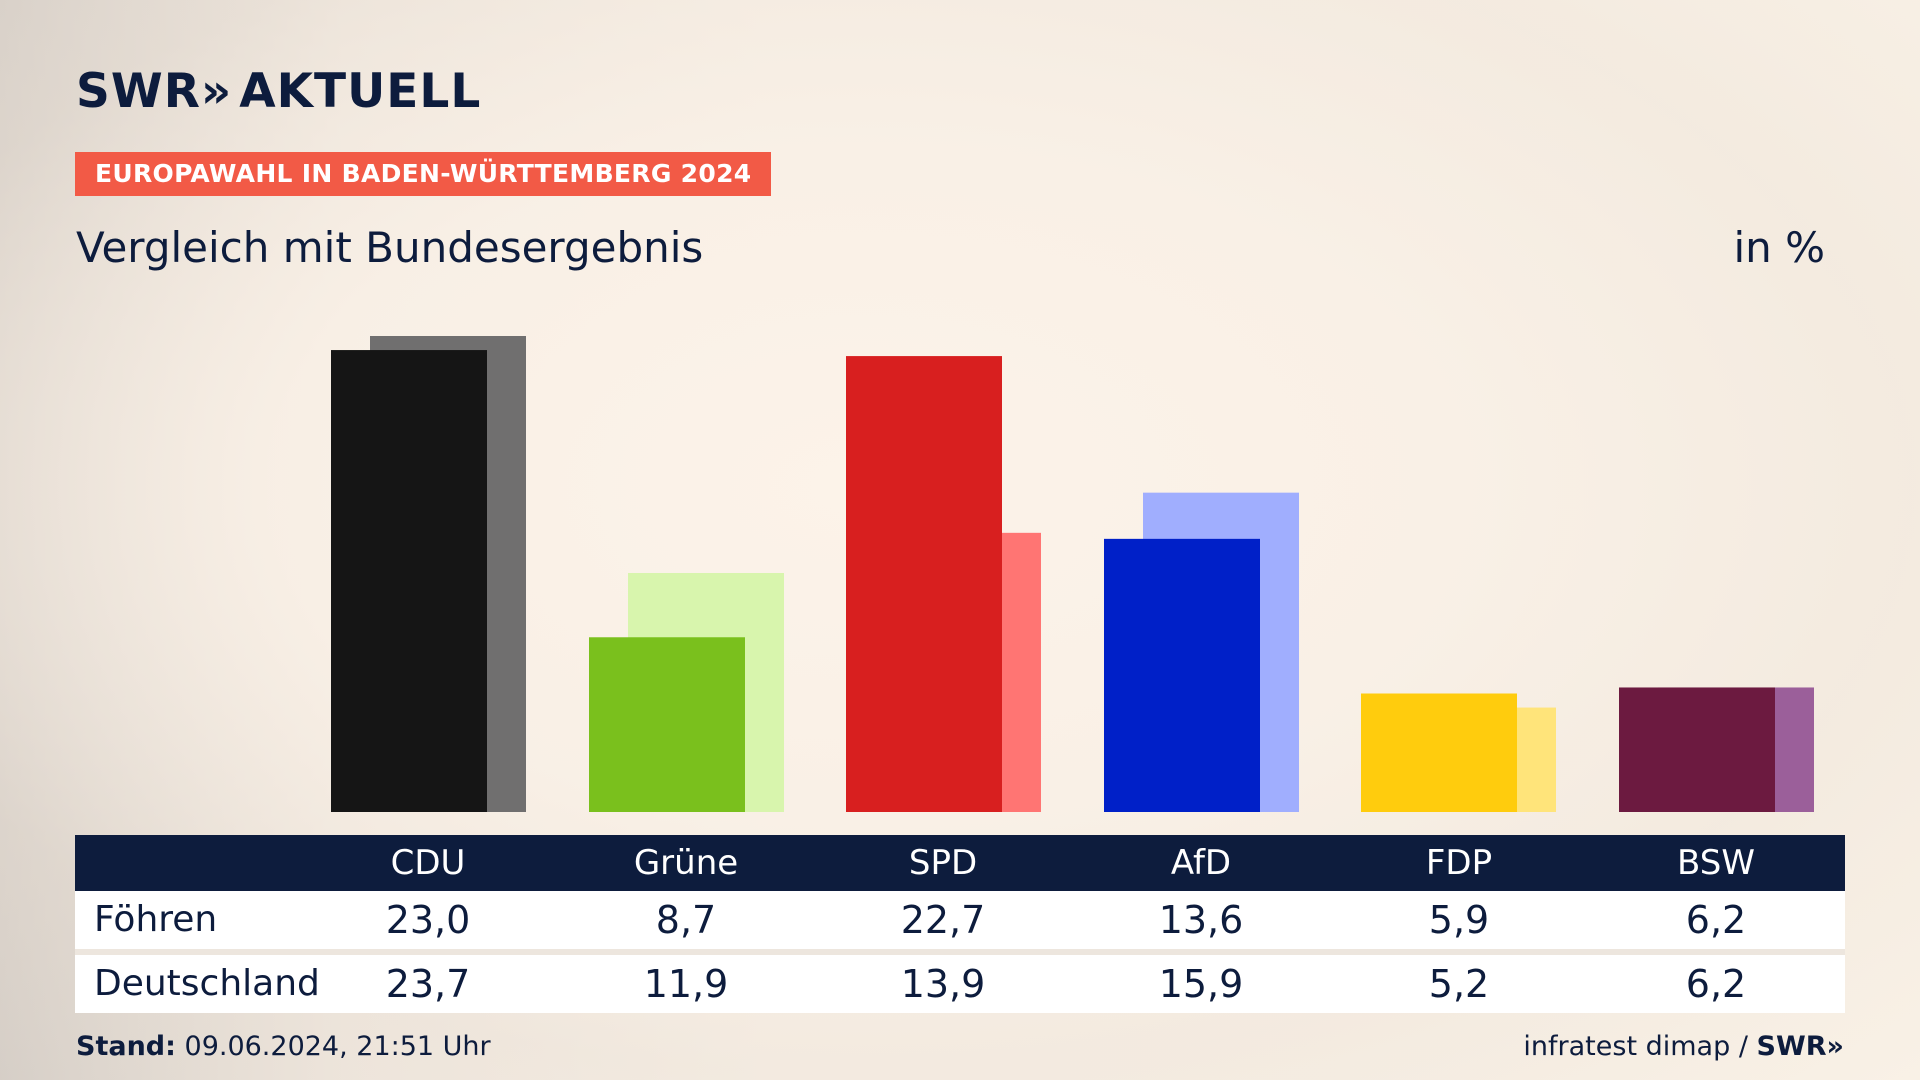 This screenshot has width=1920, height=1080. I want to click on table-cell: 23,0, so click(428, 920).